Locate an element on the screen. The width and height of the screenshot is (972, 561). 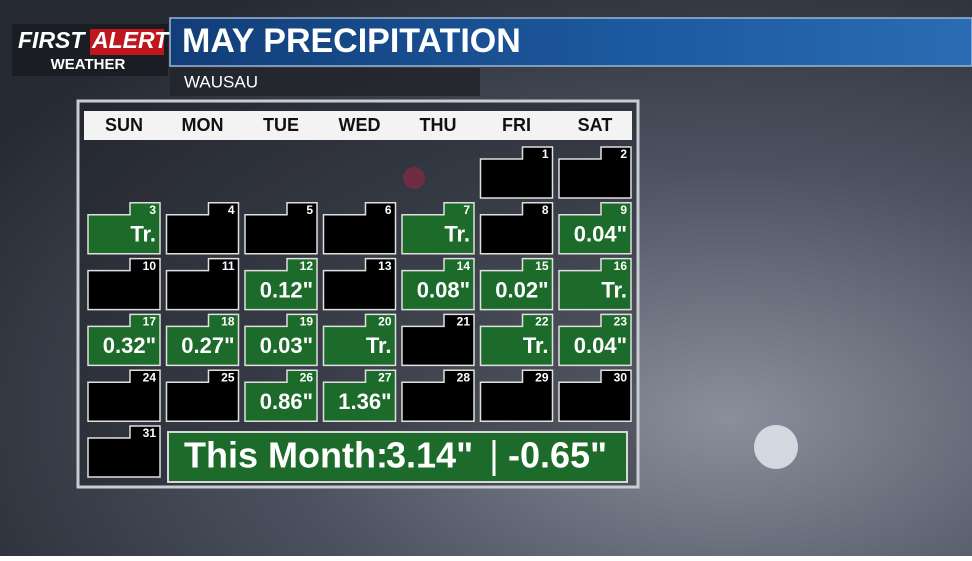
day-number: 15 is located at coordinates (542, 266).